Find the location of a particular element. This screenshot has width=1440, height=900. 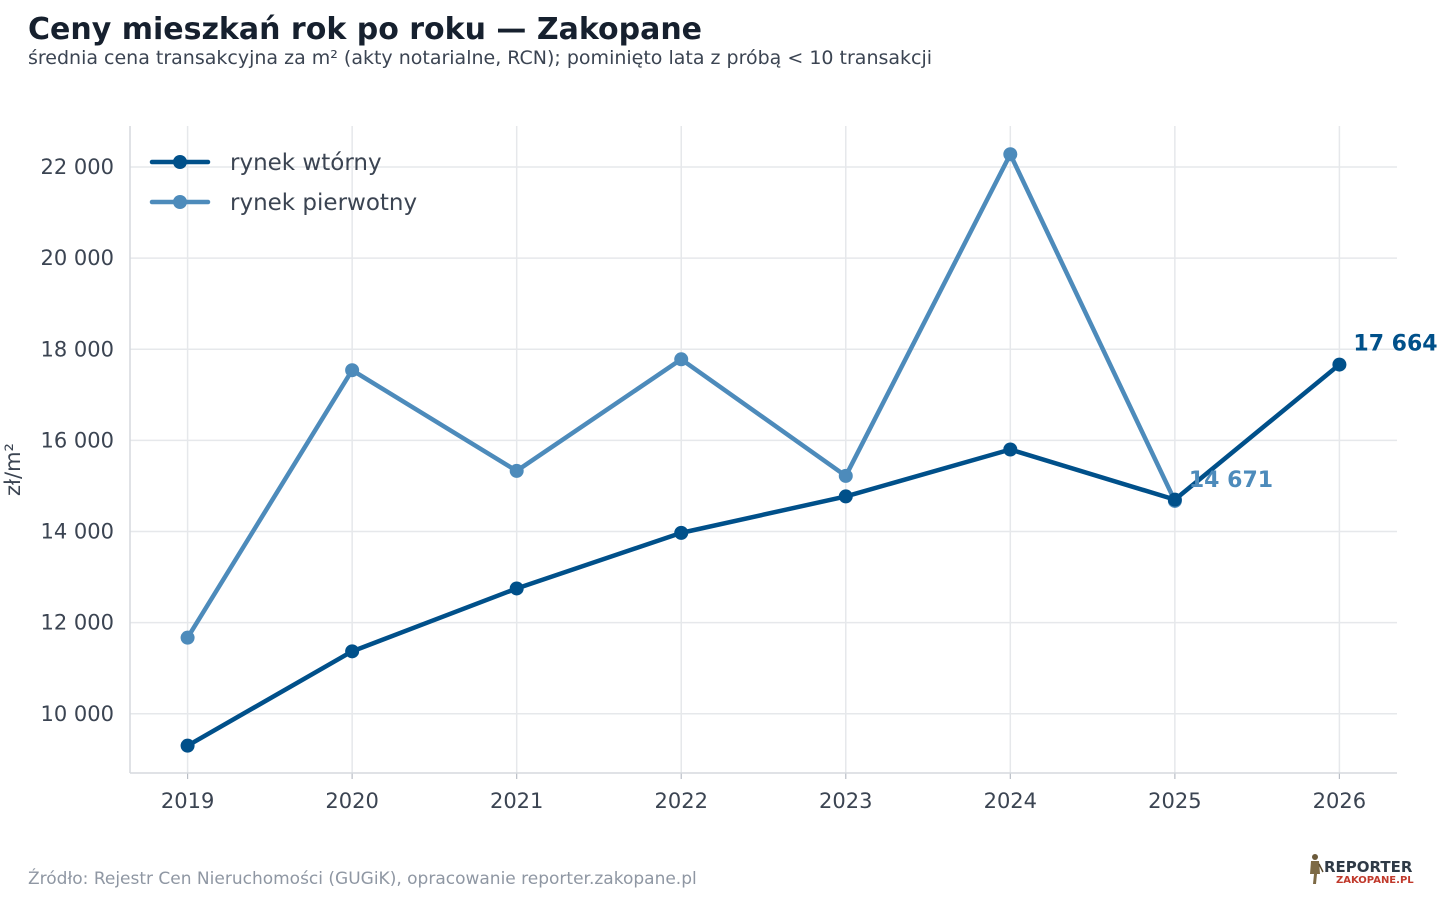

x-tick-label: 2021 is located at coordinates (516, 801).